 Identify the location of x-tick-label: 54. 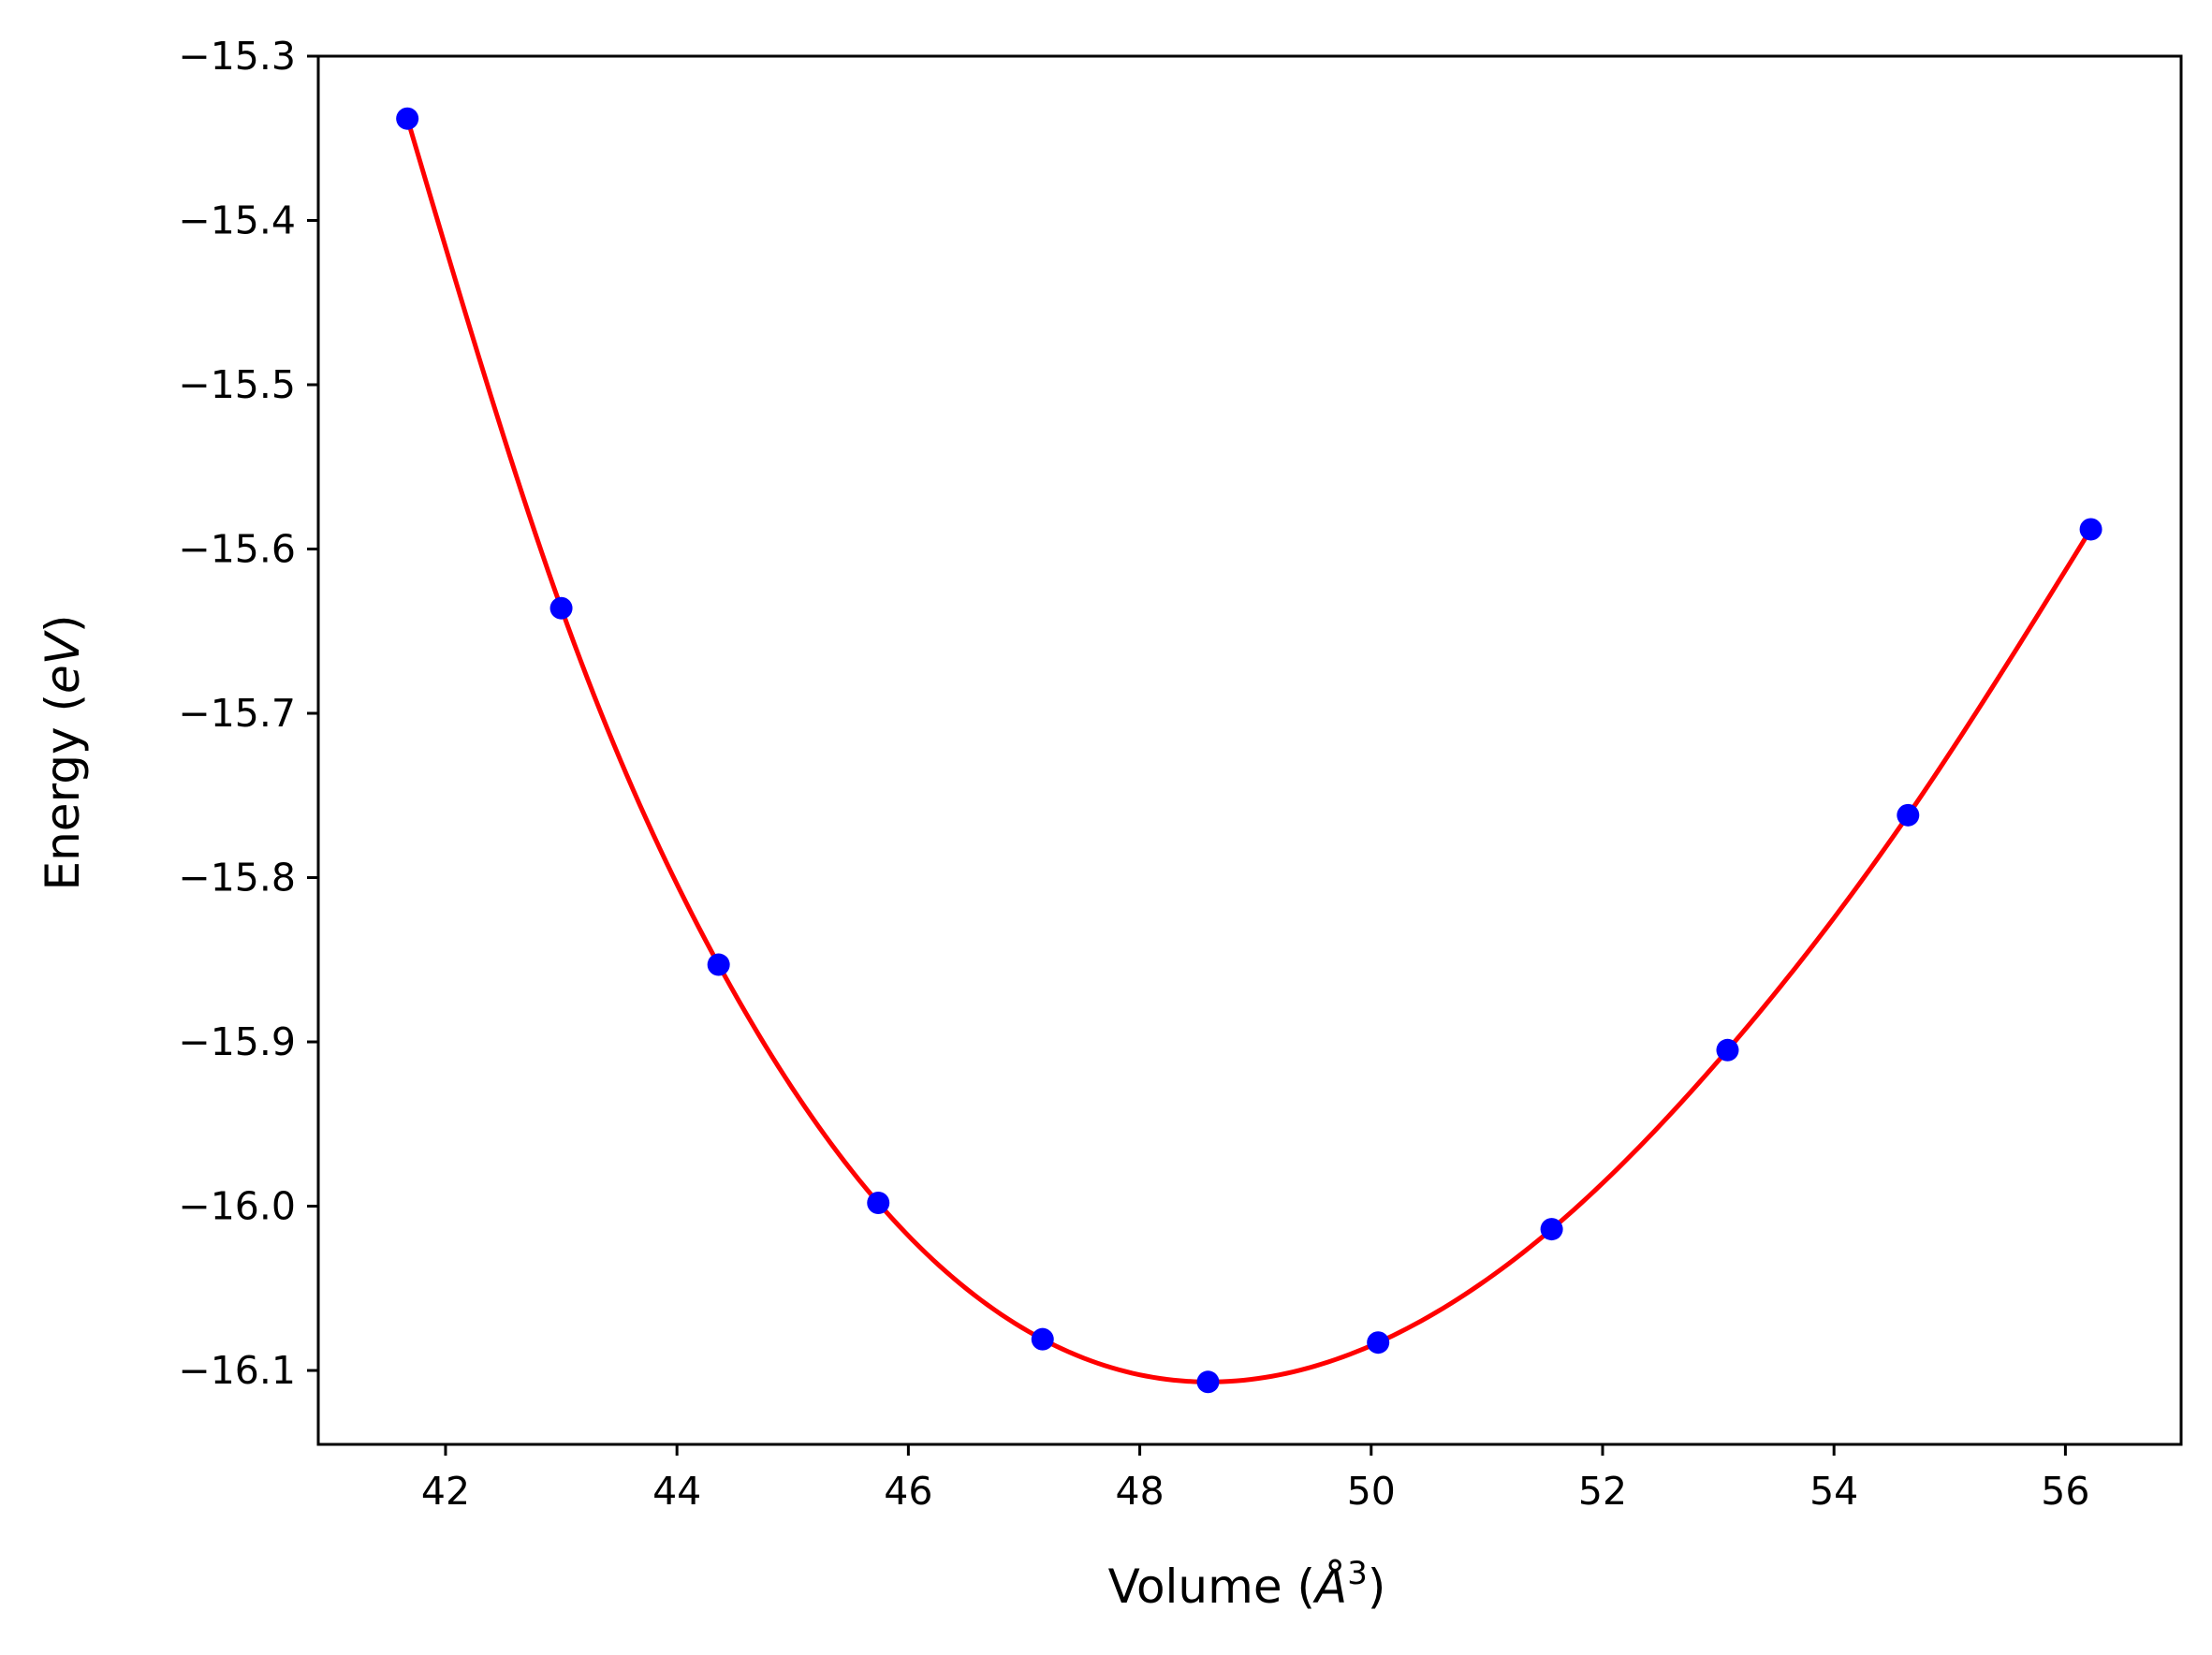
(1833, 1491).